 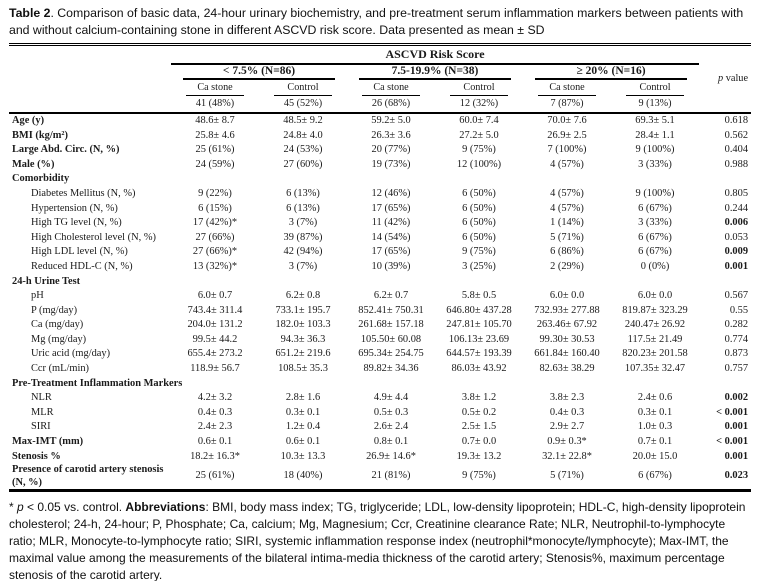 I want to click on value-cell: 25 (61%), so click(x=215, y=150).